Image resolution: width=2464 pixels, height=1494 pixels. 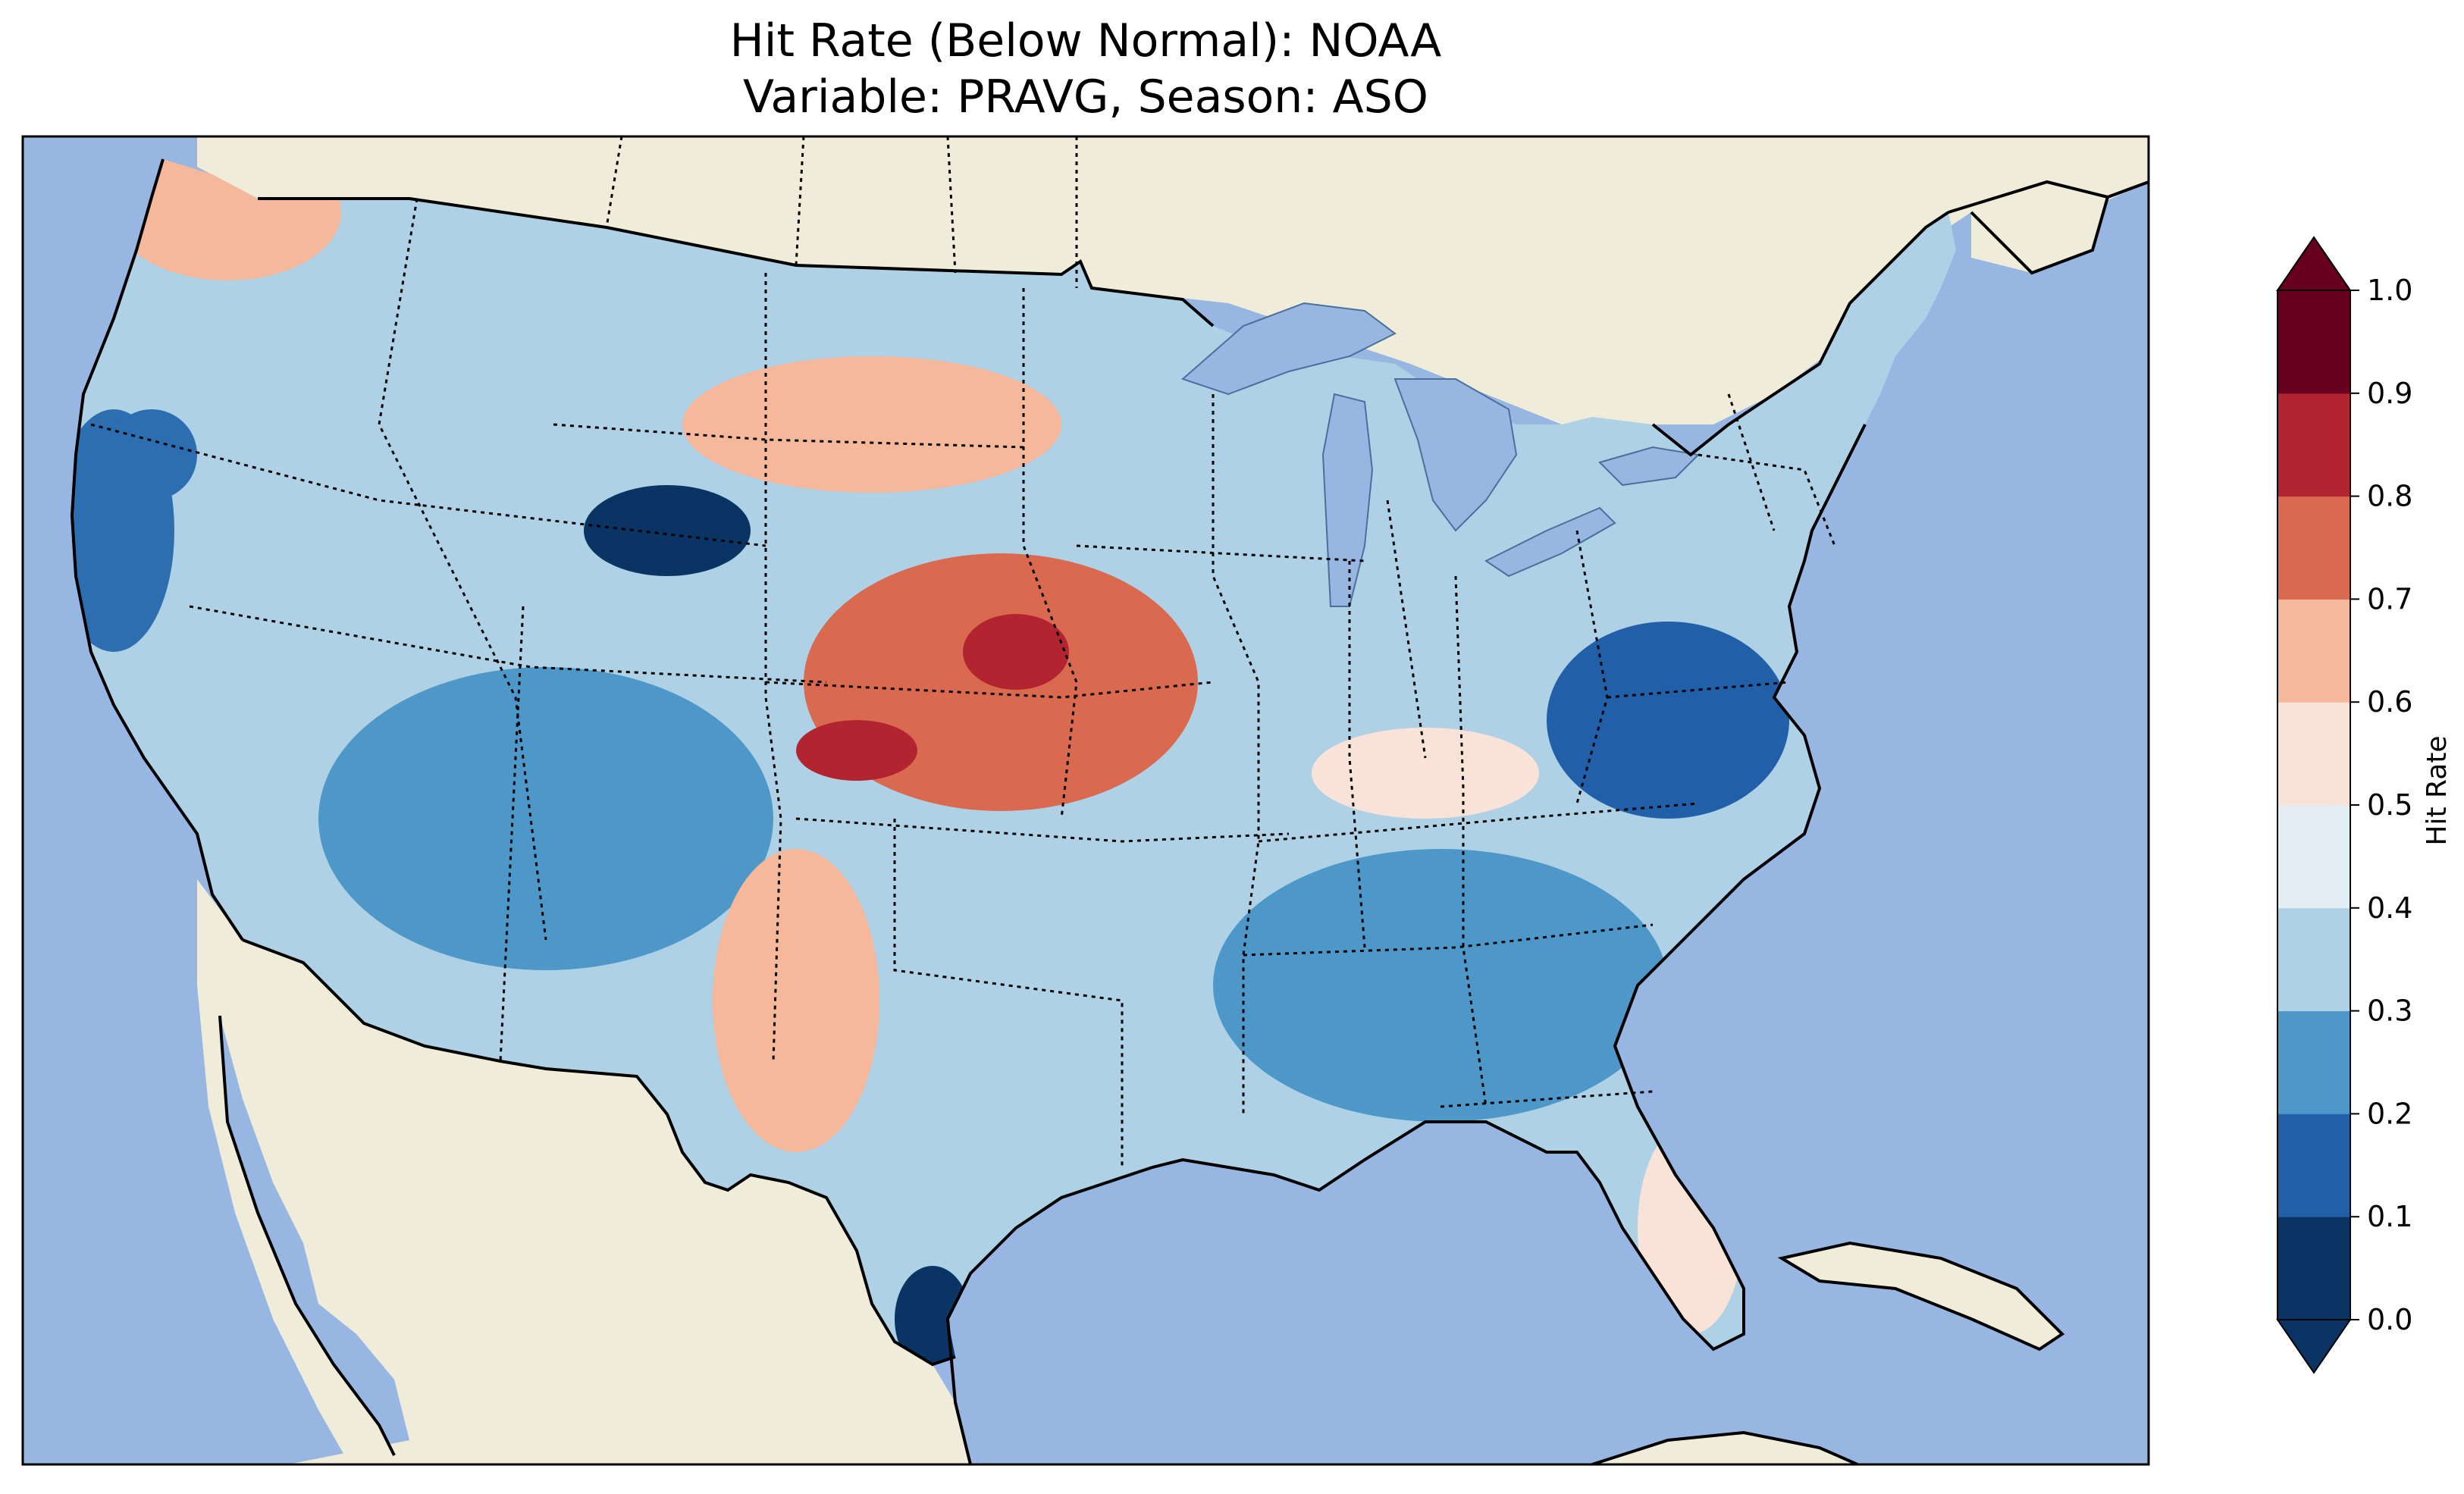 I want to click on lake-ontario, so click(x=1649, y=466).